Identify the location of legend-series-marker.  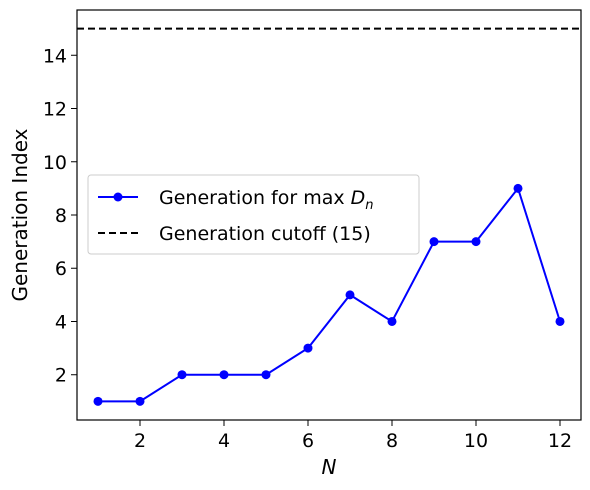
(118, 197).